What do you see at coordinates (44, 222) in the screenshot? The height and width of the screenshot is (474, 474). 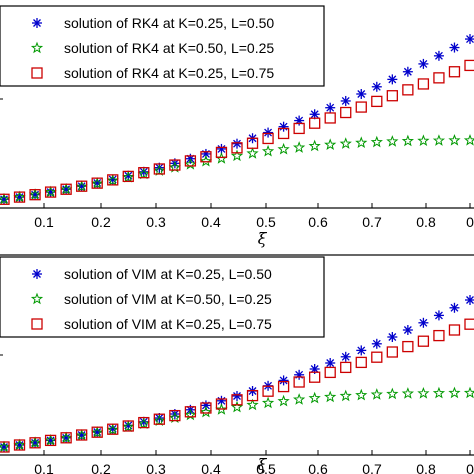 I see `x-tick-label: 0.1` at bounding box center [44, 222].